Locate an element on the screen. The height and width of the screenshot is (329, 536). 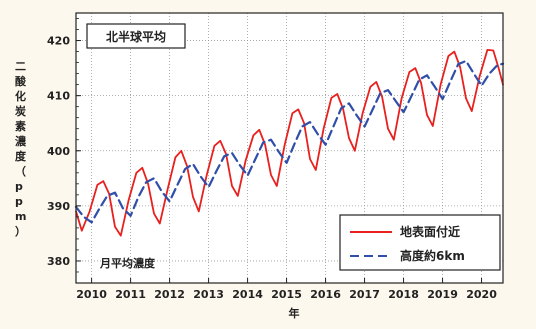
legend-label-surface: 地表面付近 is located at coordinates (430, 231).